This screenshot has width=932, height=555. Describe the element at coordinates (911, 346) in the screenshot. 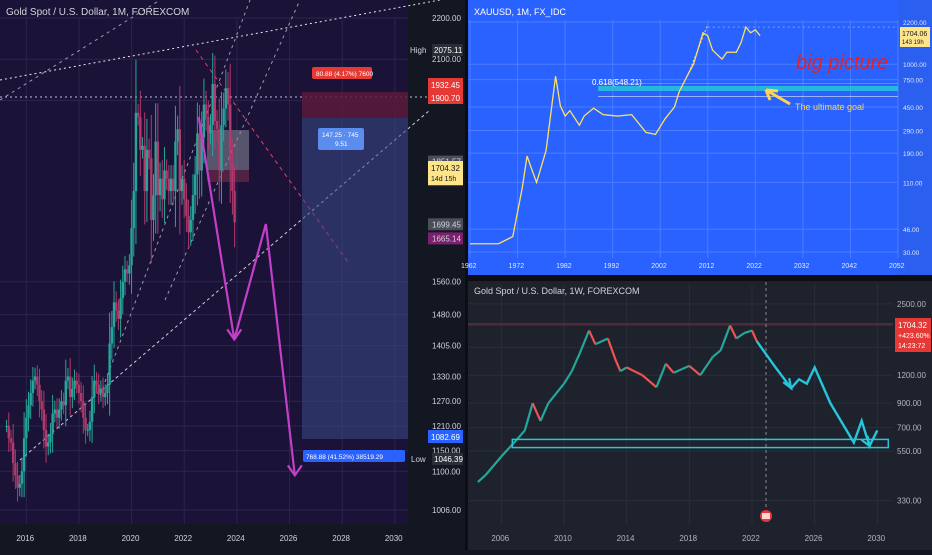

I see `bottom-right-current-time: 14:23:72` at that location.